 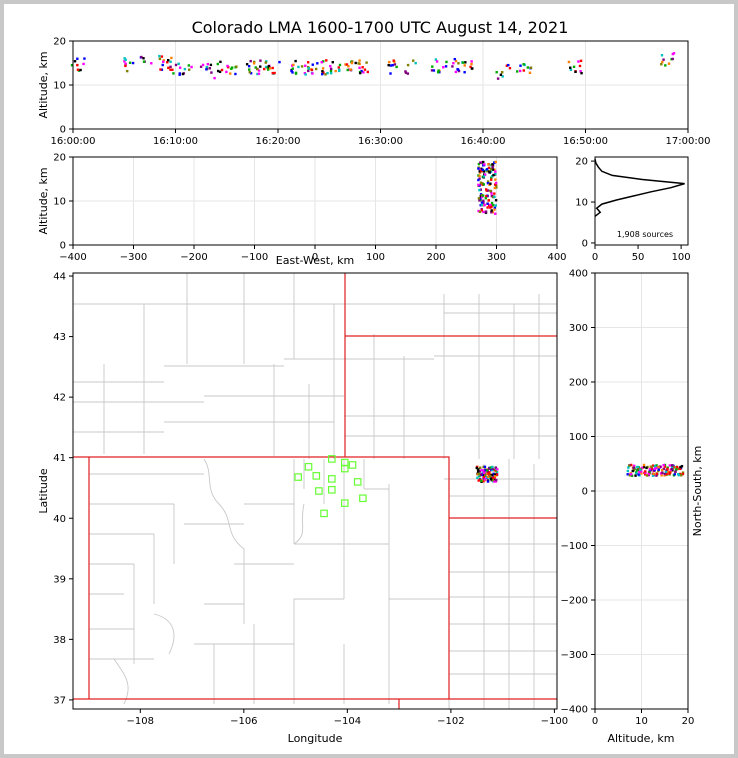 What do you see at coordinates (641, 201) in the screenshot?
I see `histogram-frame` at bounding box center [641, 201].